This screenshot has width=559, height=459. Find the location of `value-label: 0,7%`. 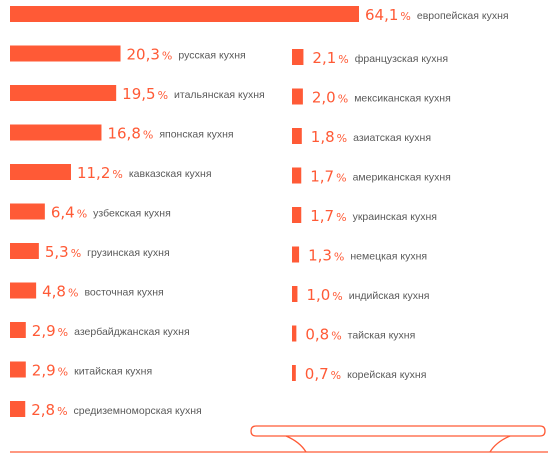

value-label: 0,7% is located at coordinates (323, 374).